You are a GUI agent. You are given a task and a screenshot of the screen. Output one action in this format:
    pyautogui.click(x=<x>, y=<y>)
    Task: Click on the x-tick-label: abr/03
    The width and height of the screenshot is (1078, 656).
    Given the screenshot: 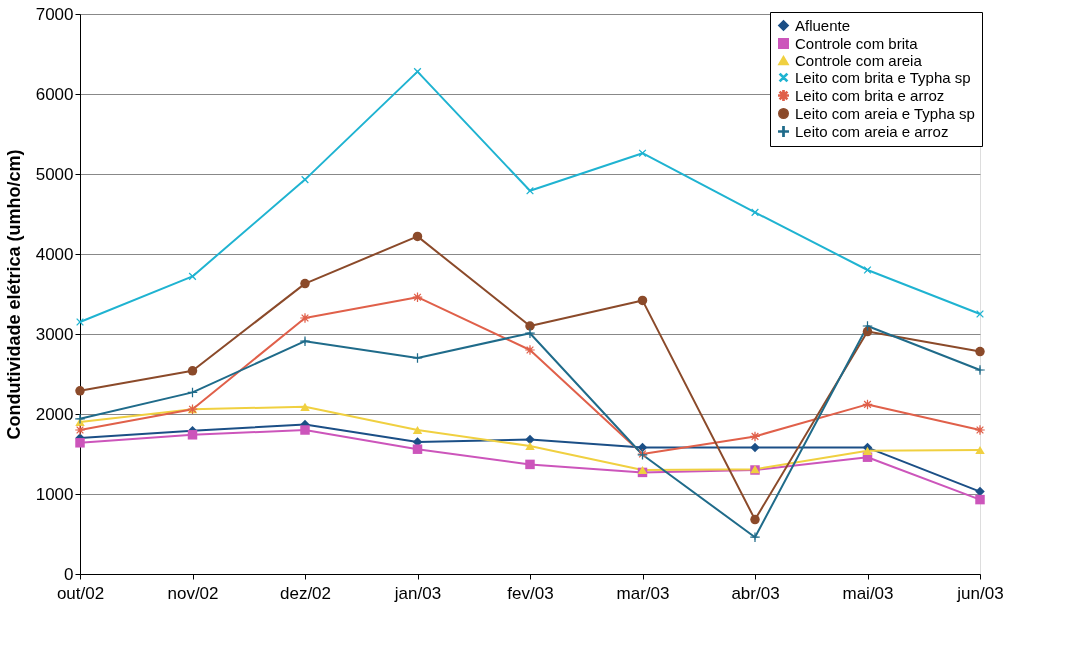 What is the action you would take?
    pyautogui.click(x=755, y=593)
    